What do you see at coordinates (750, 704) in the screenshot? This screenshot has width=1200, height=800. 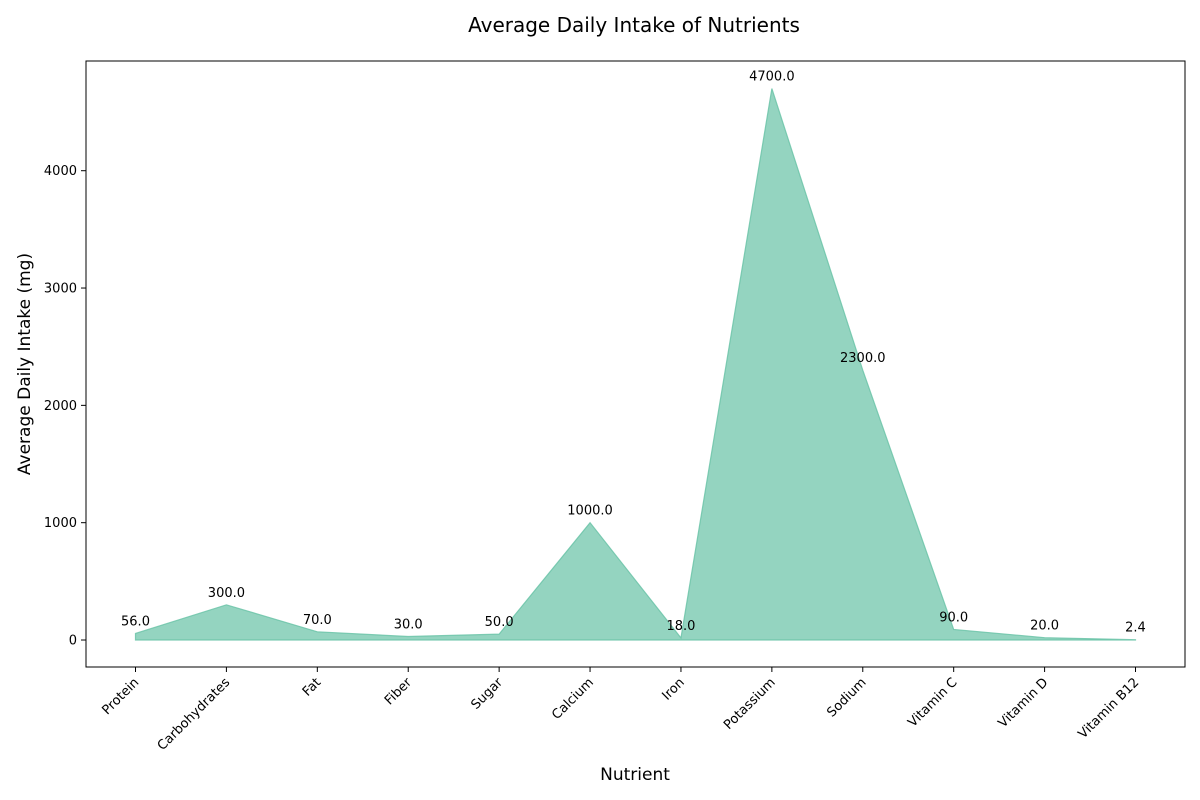 I see `x-tick-label: Potassium` at bounding box center [750, 704].